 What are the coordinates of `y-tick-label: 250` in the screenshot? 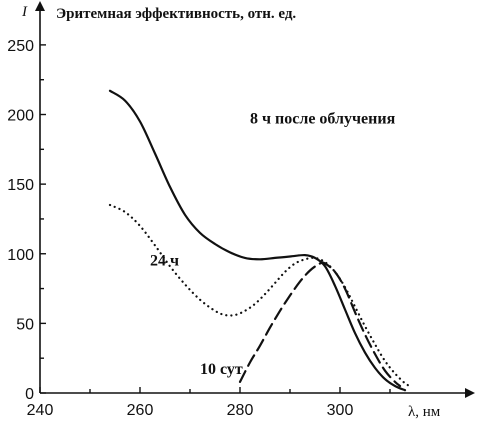 It's located at (20, 46).